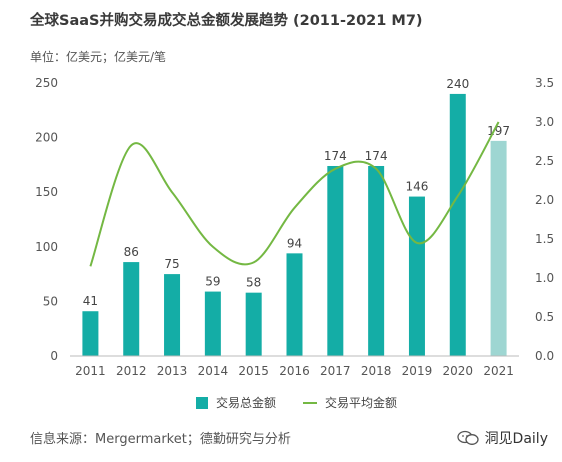 The height and width of the screenshot is (462, 562). I want to click on x-tick-label: 2017, so click(335, 371).